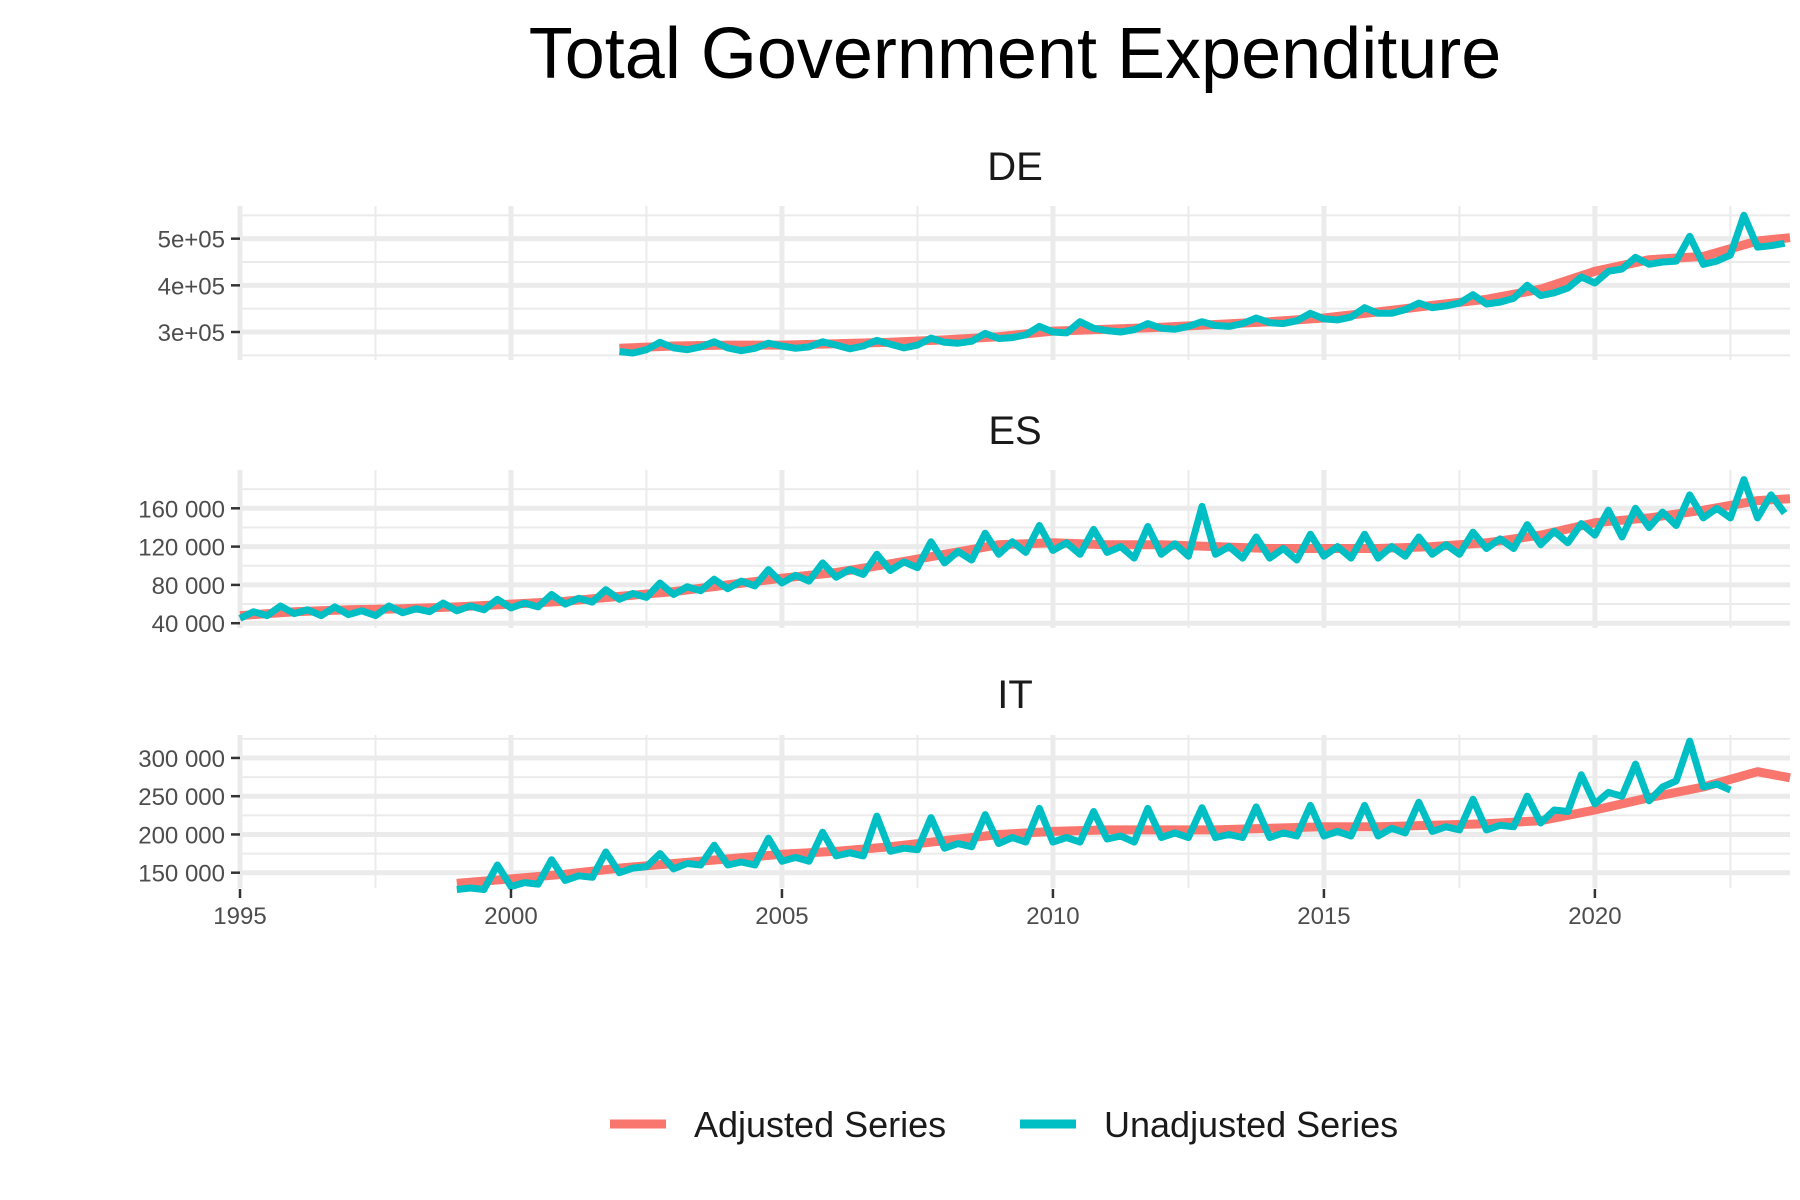  What do you see at coordinates (820, 1124) in the screenshot?
I see `legend-adjusted-series-label: Adjusted Series` at bounding box center [820, 1124].